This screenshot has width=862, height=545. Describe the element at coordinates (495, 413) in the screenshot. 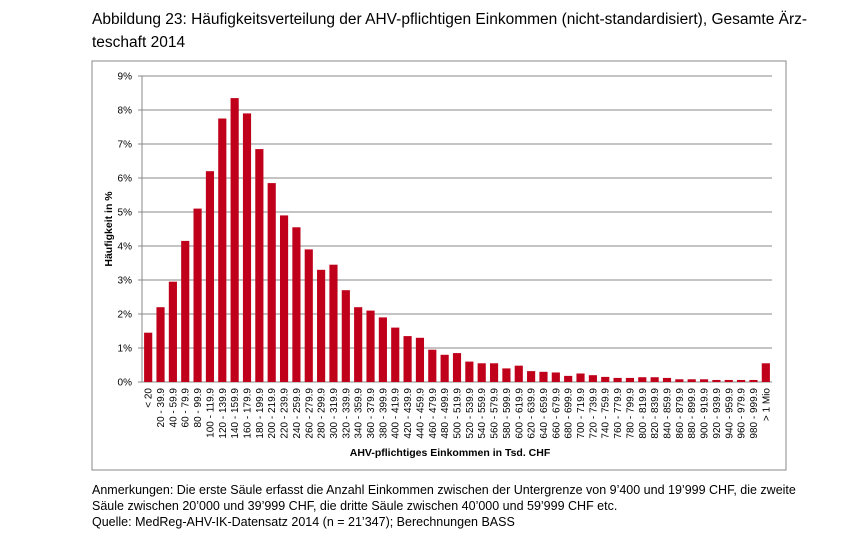

I see `x-tick-label: 560 - 579.9` at that location.